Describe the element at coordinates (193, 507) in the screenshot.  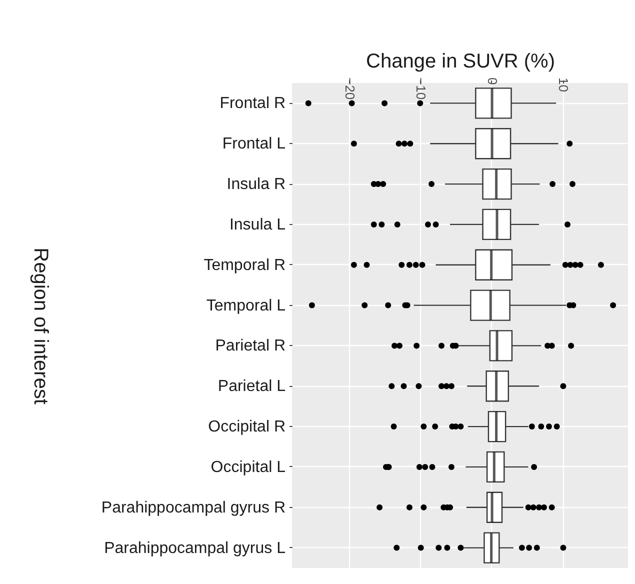
I see `y-tick-label: Parahippocampal gyrus R` at that location.